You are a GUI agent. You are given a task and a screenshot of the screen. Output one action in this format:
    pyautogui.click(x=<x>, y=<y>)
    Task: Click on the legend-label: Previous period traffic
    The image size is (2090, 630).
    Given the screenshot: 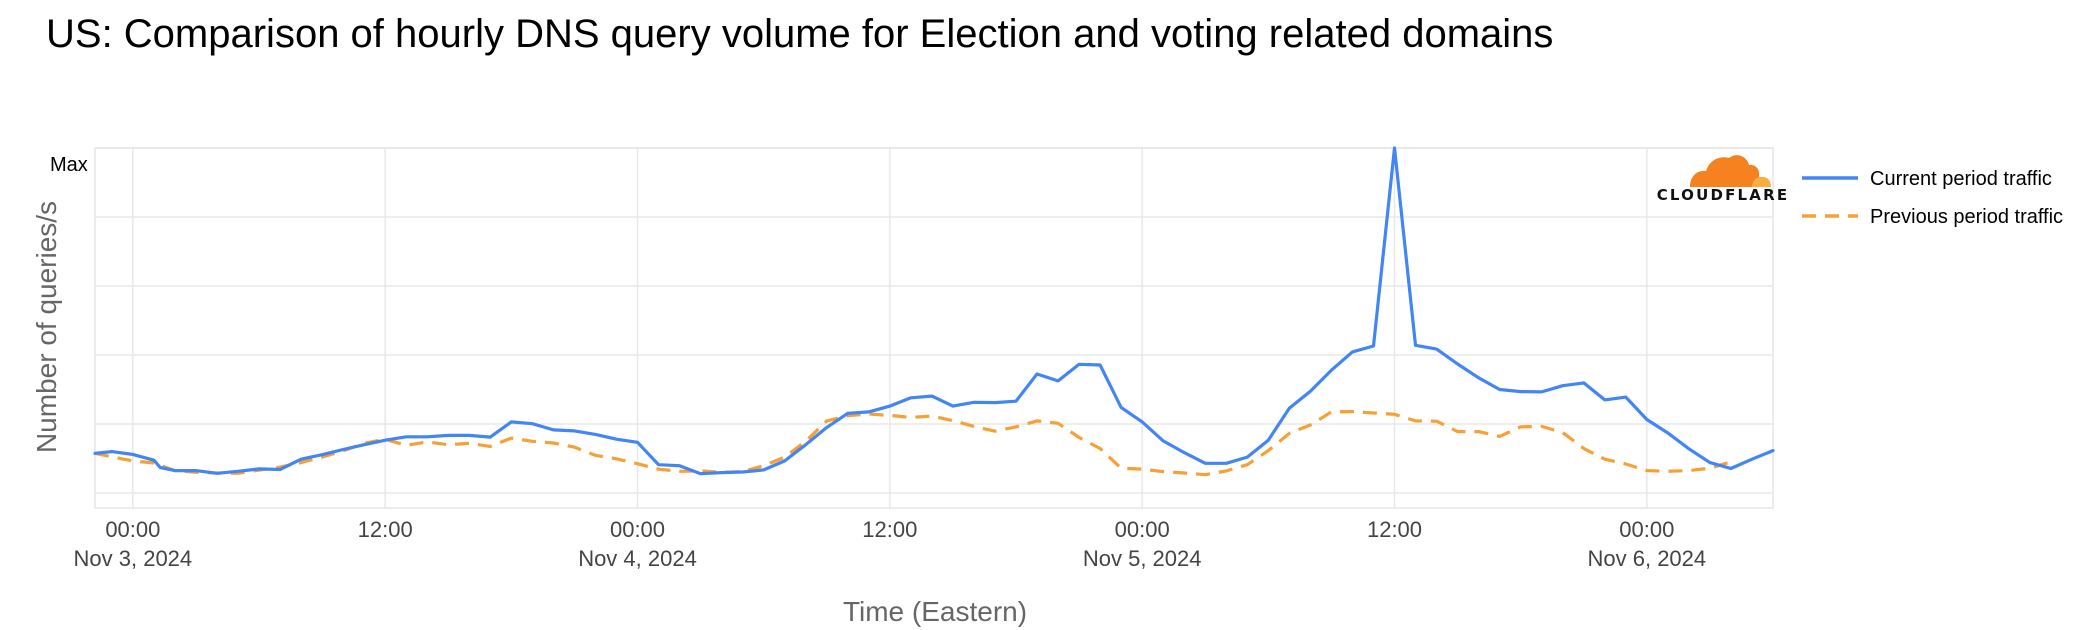 What is the action you would take?
    pyautogui.click(x=1966, y=217)
    